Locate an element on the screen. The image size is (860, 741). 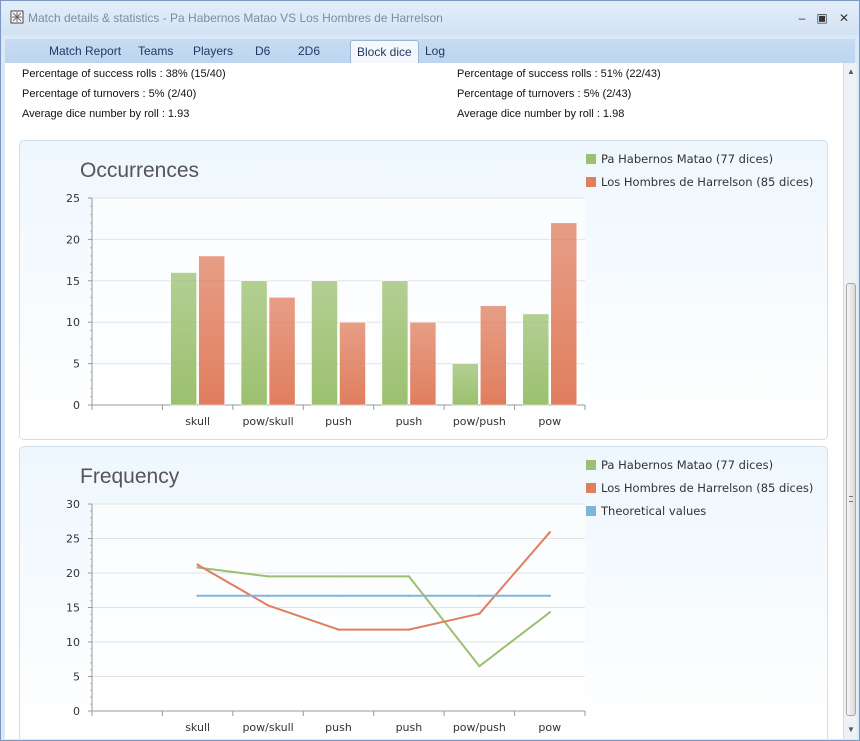
scrollbar-grip-icon is located at coordinates (851, 499).